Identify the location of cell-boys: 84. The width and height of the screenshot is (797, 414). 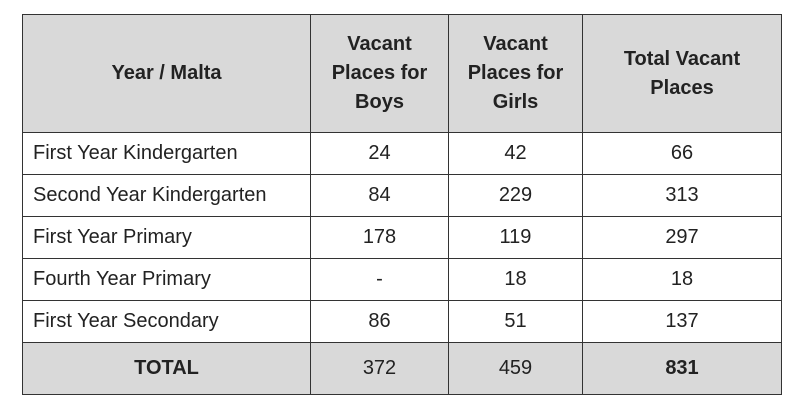
(379, 195).